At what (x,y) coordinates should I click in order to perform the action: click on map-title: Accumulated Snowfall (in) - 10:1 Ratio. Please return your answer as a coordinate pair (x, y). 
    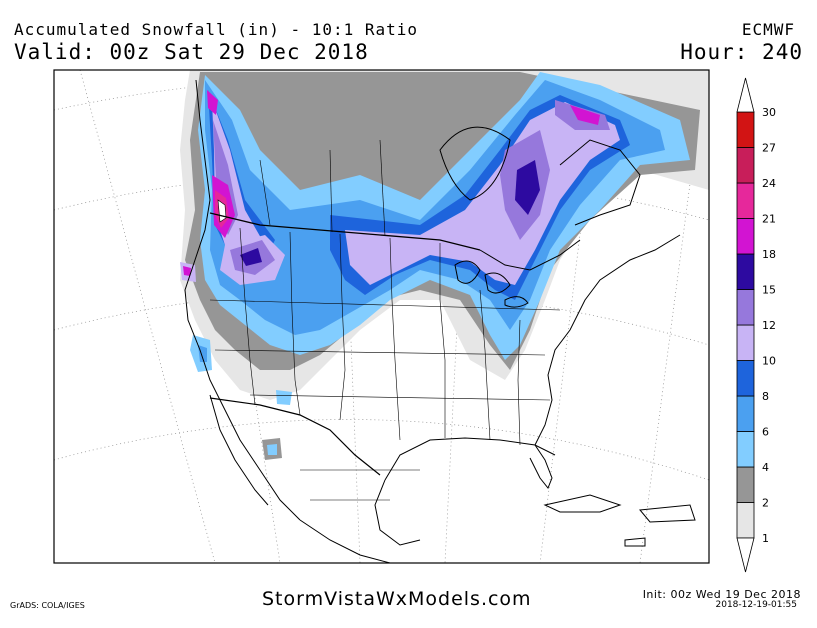
    Looking at the image, I should click on (216, 29).